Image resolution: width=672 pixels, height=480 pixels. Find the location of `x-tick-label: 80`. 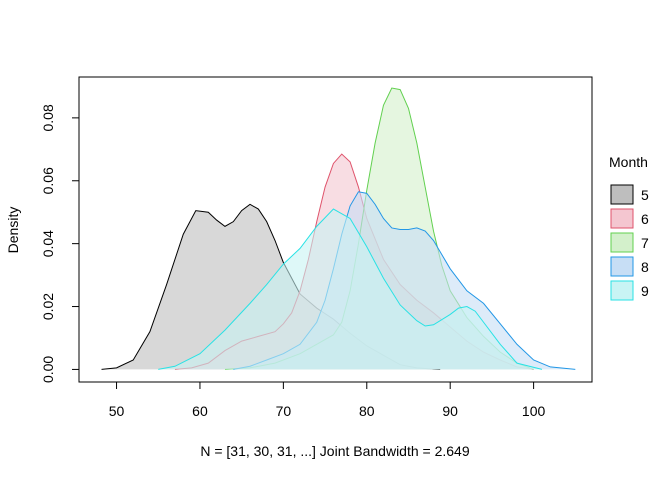

x-tick-label: 80 is located at coordinates (367, 411).